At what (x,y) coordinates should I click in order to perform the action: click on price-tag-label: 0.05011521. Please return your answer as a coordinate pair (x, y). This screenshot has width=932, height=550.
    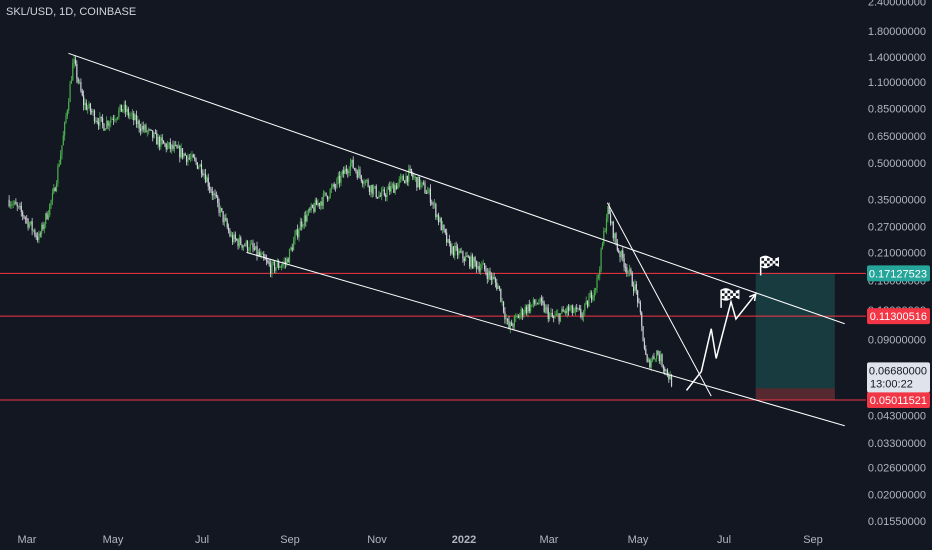
    Looking at the image, I should click on (898, 401).